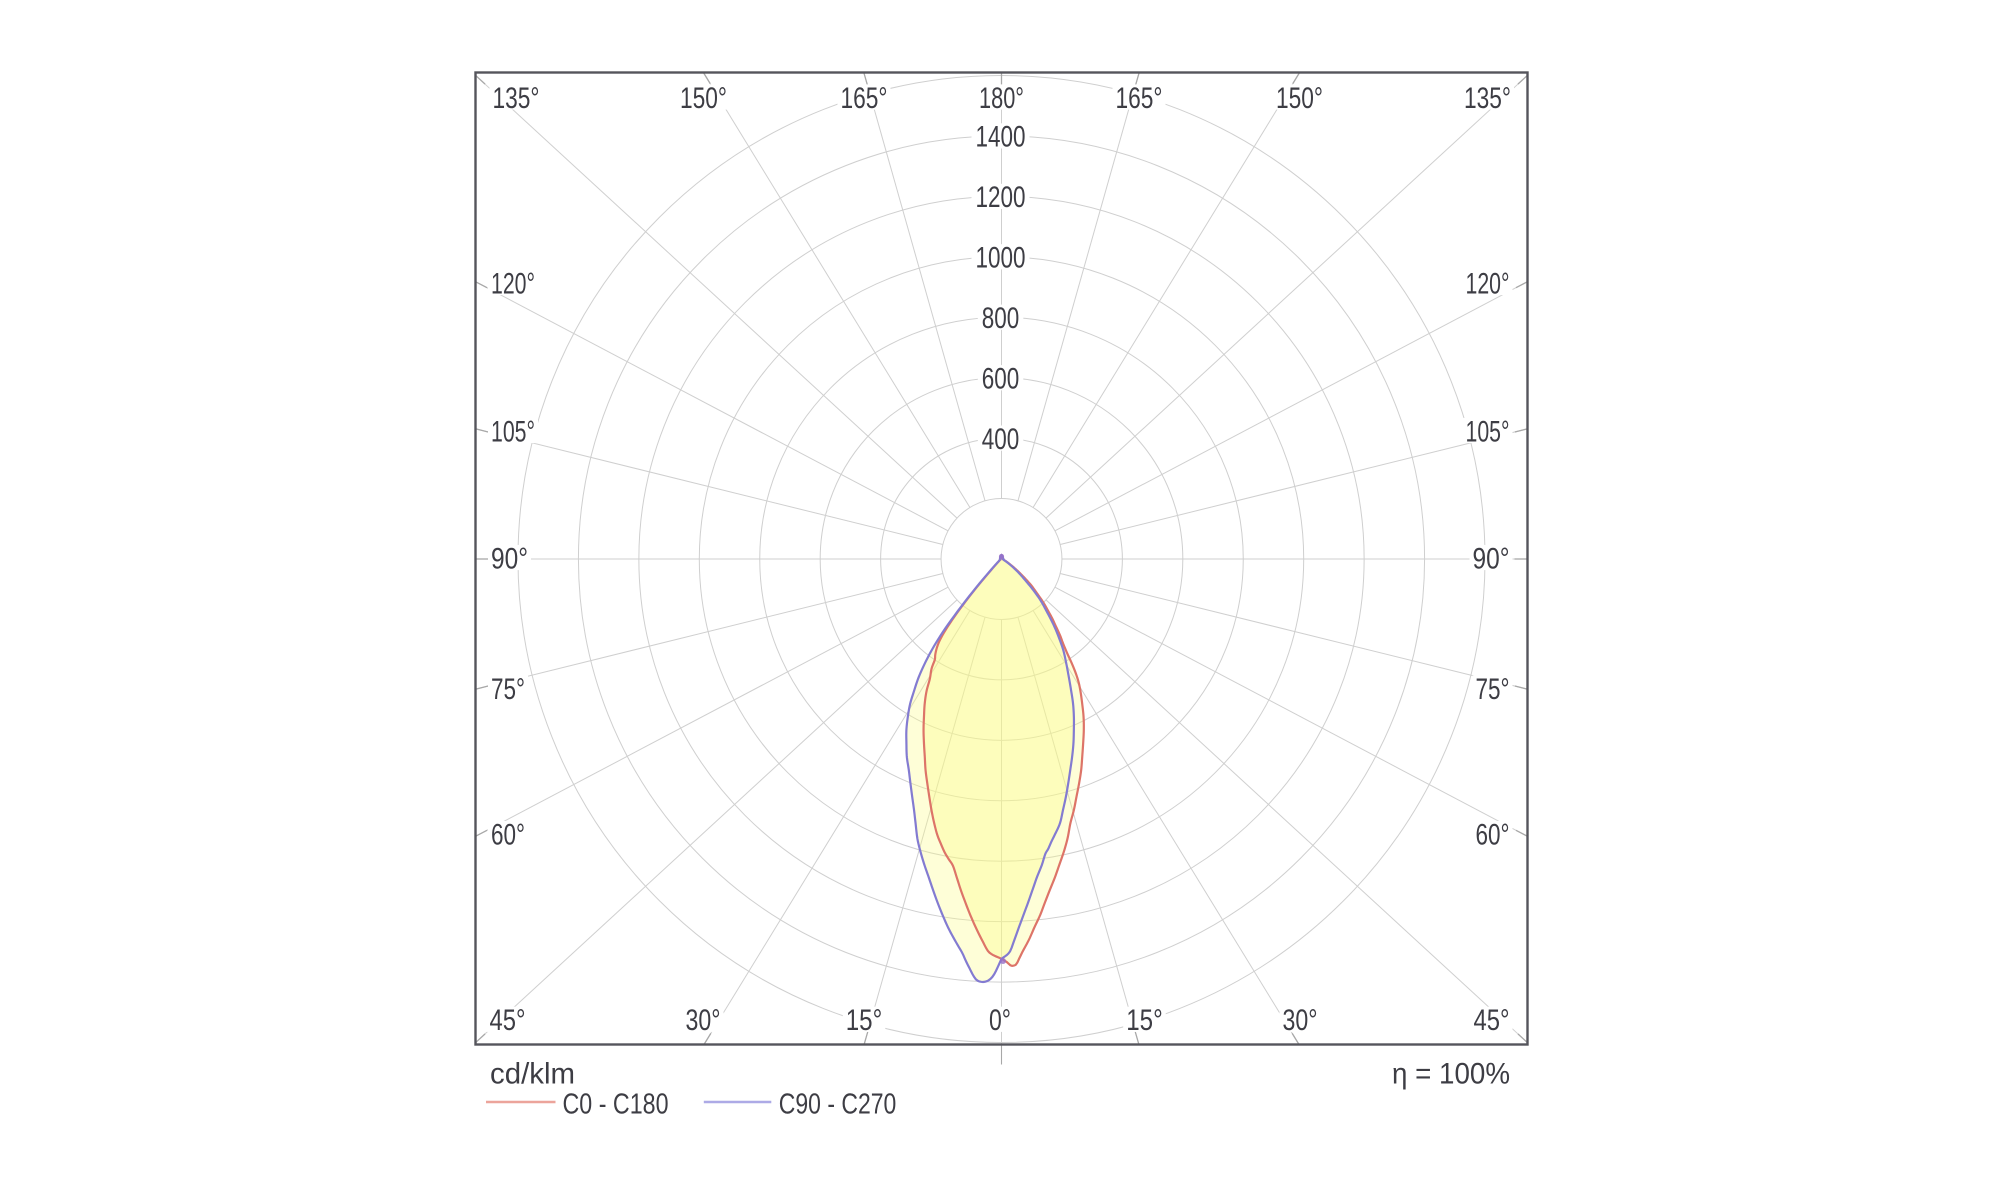  Describe the element at coordinates (532, 1074) in the screenshot. I see `svg-text: cd/klm` at that location.